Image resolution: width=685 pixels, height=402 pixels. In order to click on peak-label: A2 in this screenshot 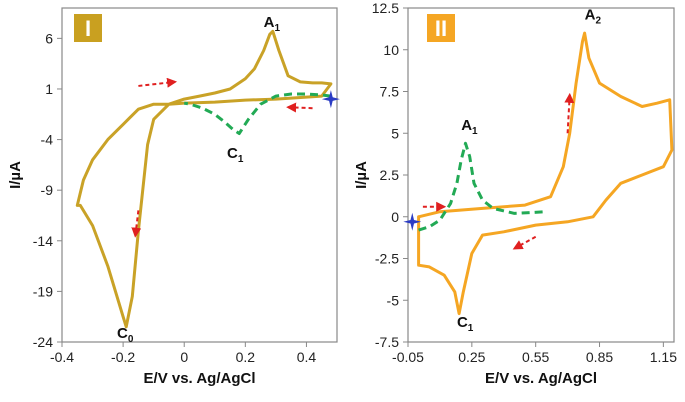, I will do `click(593, 17)`.